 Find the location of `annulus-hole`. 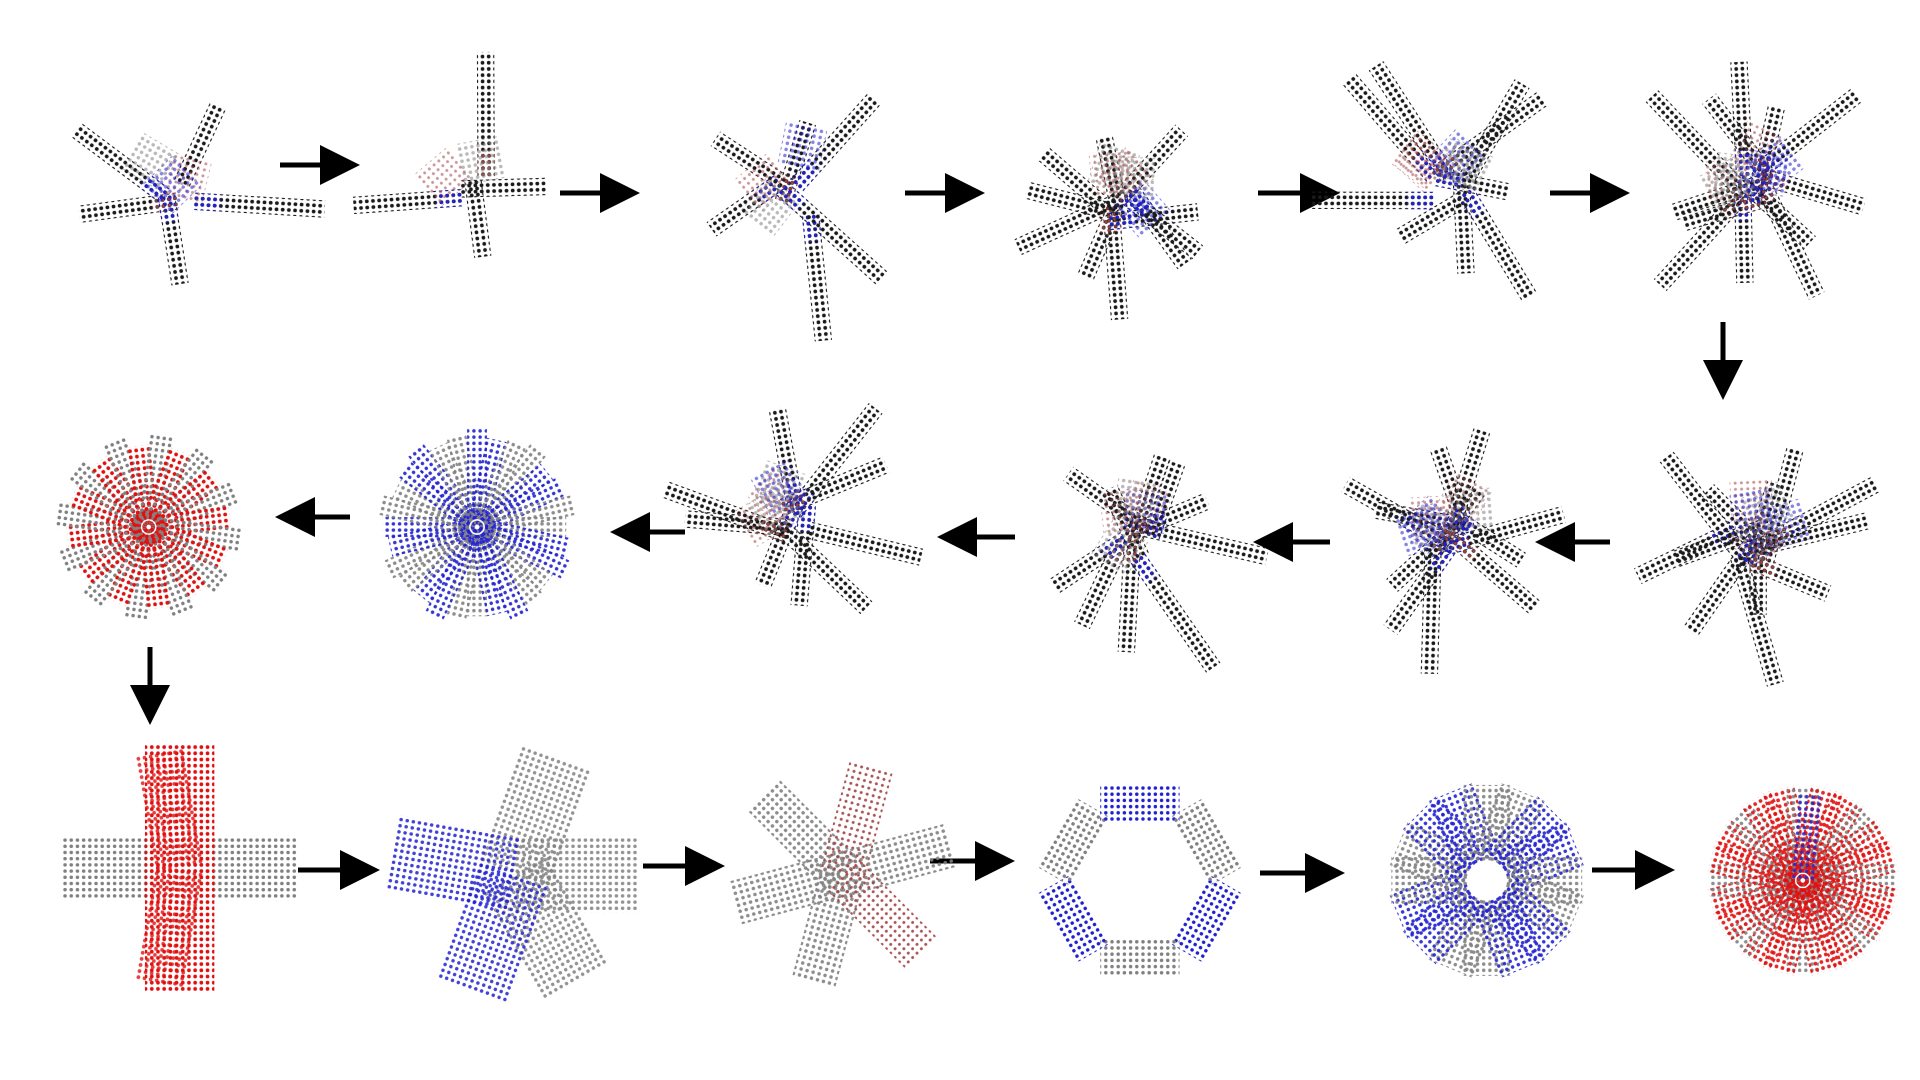

annulus-hole is located at coordinates (1487, 880).